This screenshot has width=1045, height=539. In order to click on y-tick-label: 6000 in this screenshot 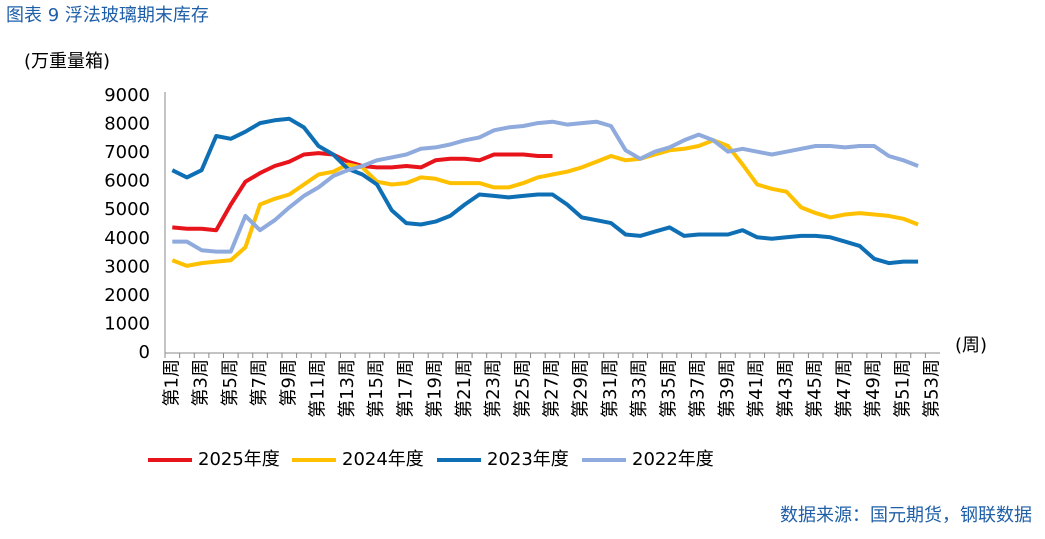, I will do `click(127, 181)`.